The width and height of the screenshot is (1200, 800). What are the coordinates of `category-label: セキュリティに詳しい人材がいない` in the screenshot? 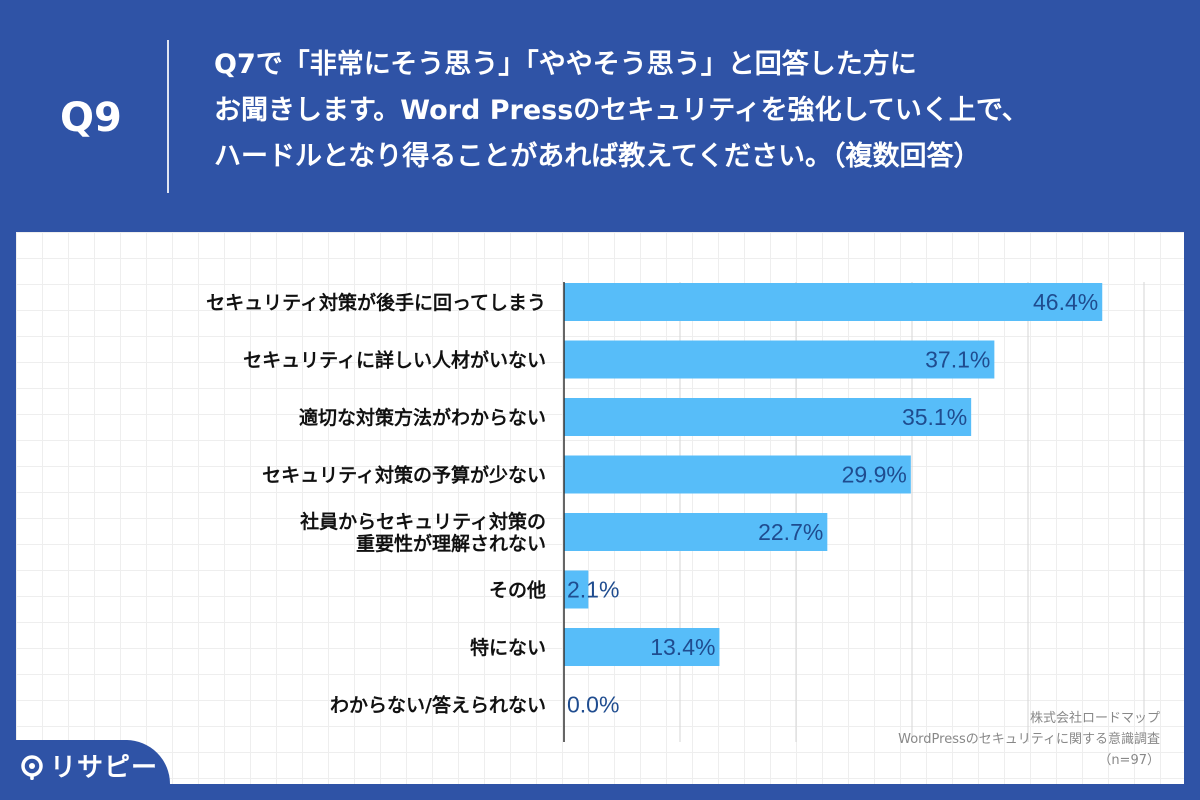 It's located at (394, 360).